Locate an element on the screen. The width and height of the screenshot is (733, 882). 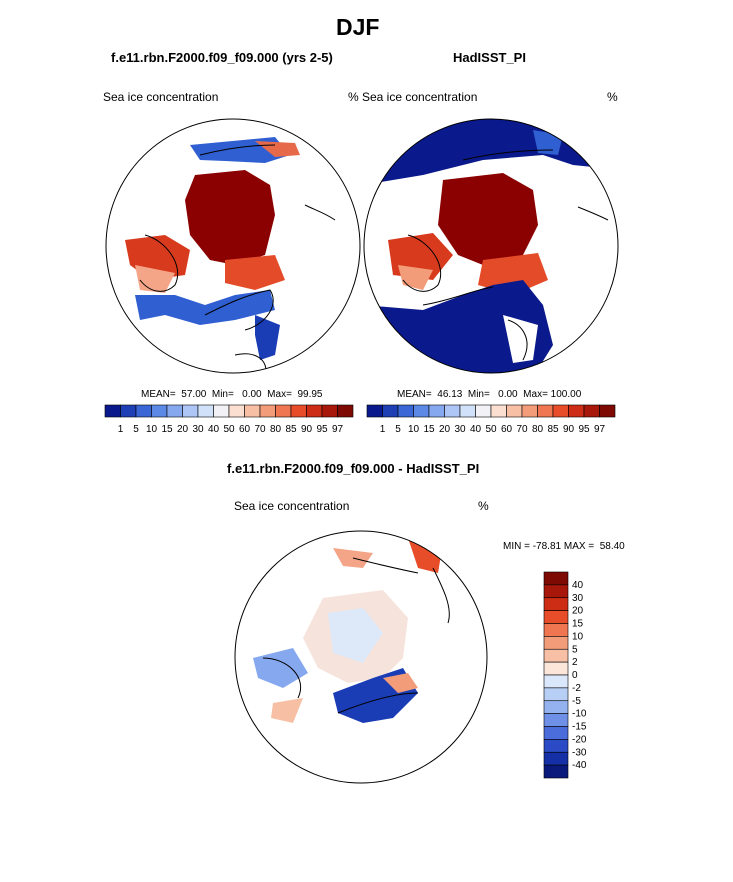
model-title: f.e11.rbn.F2000.f09_f09.000 (yrs 2-5) is located at coordinates (222, 57).